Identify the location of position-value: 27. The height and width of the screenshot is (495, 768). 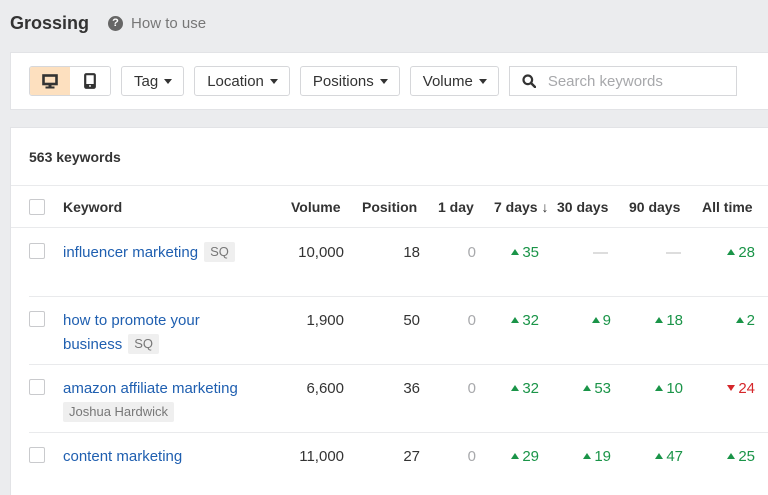
(411, 456).